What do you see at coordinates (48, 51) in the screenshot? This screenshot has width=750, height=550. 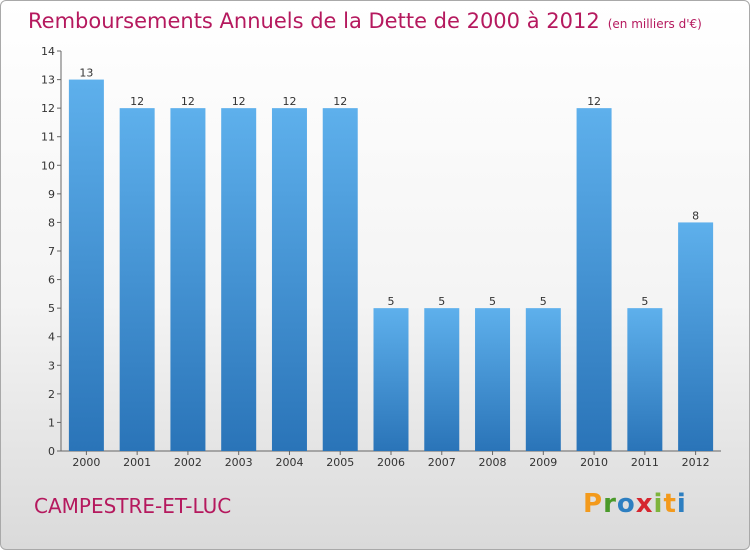 I see `y-tick-label: 14` at bounding box center [48, 51].